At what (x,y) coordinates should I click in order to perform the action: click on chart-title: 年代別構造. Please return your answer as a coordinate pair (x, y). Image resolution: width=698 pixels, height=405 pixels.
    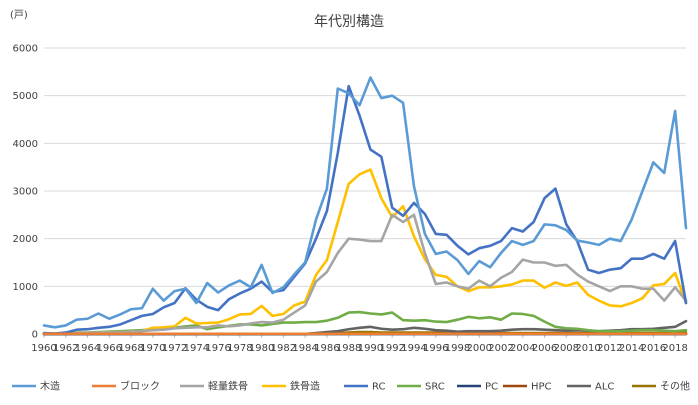
    Looking at the image, I should click on (349, 22).